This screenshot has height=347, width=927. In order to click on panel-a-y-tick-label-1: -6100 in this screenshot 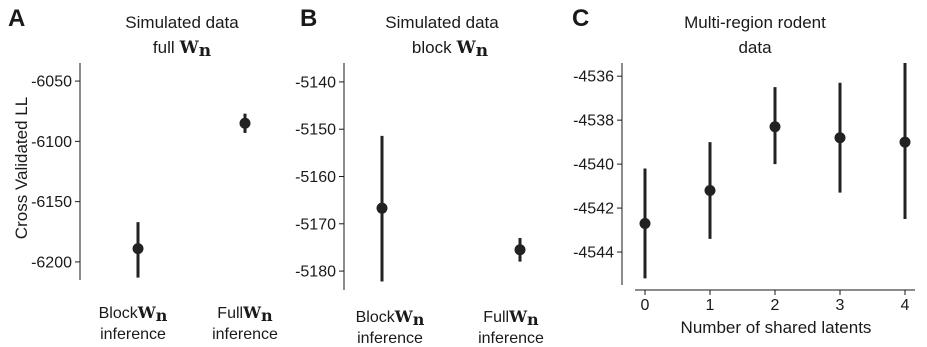, I will do `click(51, 142)`.